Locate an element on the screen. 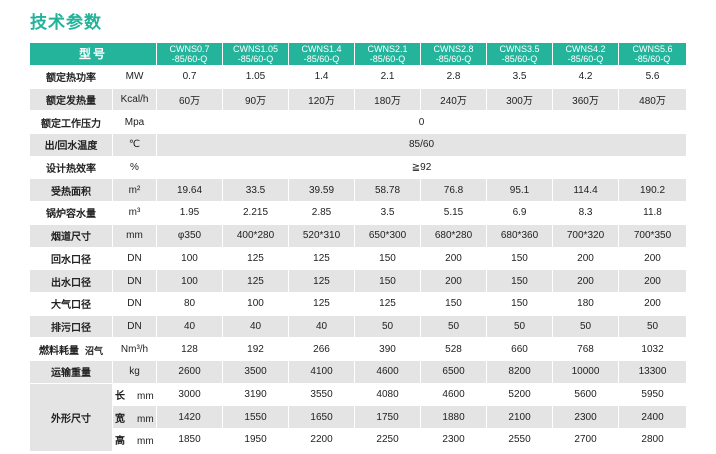 The height and width of the screenshot is (454, 716). value-cell: 5.15 is located at coordinates (454, 213).